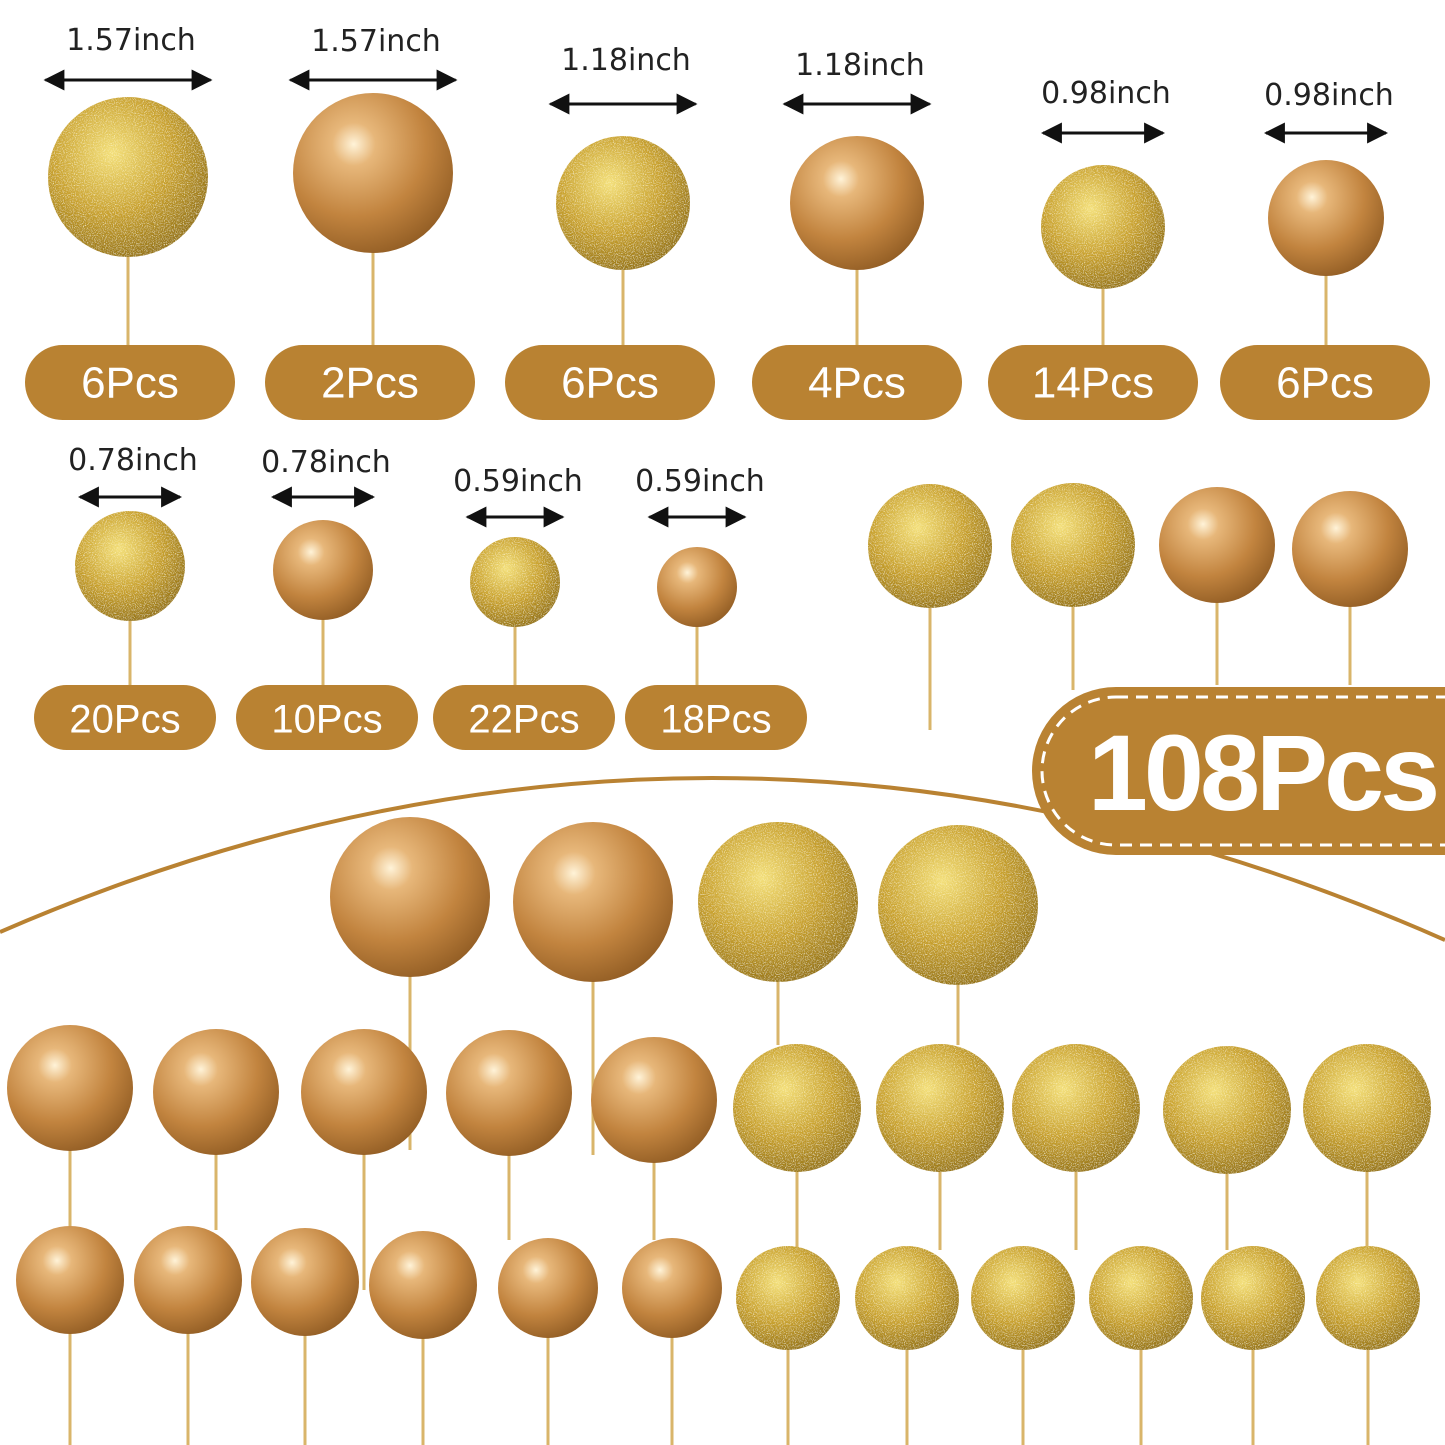 The width and height of the screenshot is (1445, 1445). I want to click on divider-arc, so click(722, 859).